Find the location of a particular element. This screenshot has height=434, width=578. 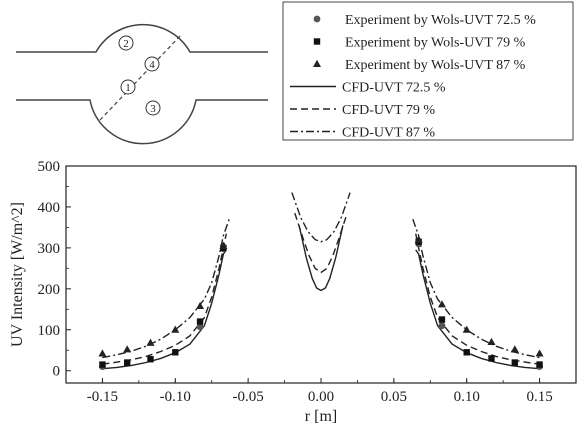

marker-3: 3 is located at coordinates (153, 108).